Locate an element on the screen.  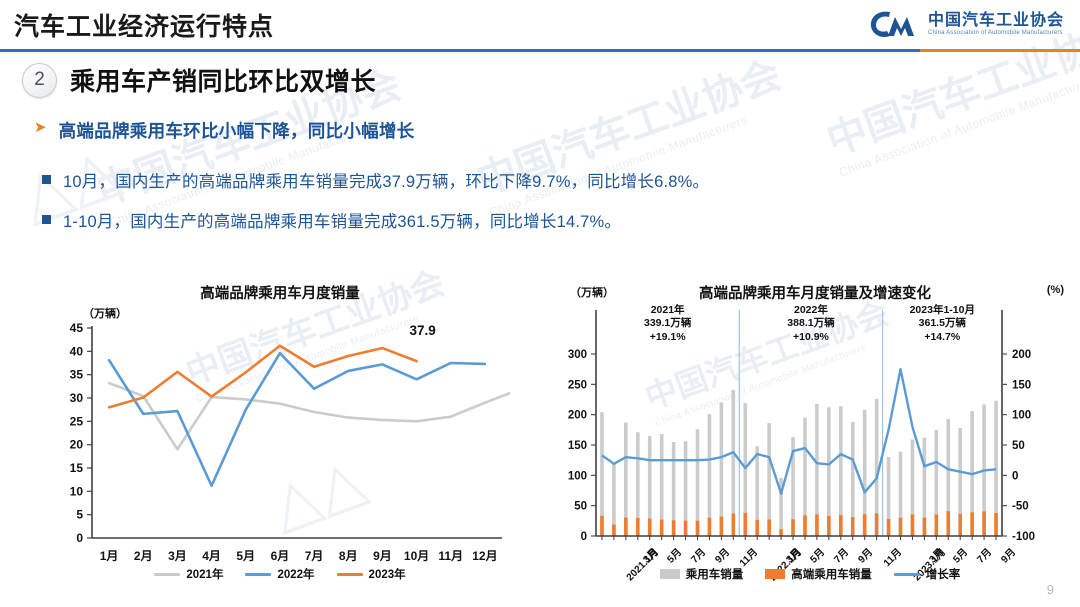
lead-bullet-text: 高端品牌乘用车环比小幅下降，同比小幅增长 is located at coordinates (236, 131).